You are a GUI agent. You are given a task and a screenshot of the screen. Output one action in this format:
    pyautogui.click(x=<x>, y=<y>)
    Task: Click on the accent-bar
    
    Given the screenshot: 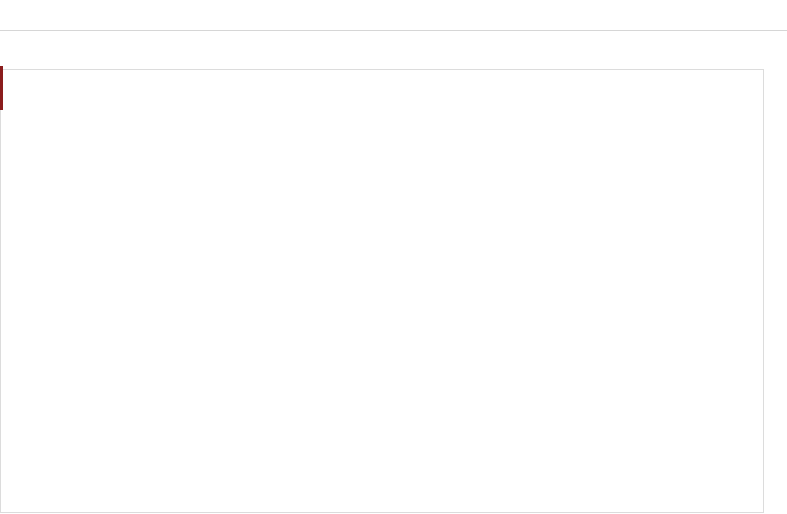 What is the action you would take?
    pyautogui.click(x=1, y=88)
    